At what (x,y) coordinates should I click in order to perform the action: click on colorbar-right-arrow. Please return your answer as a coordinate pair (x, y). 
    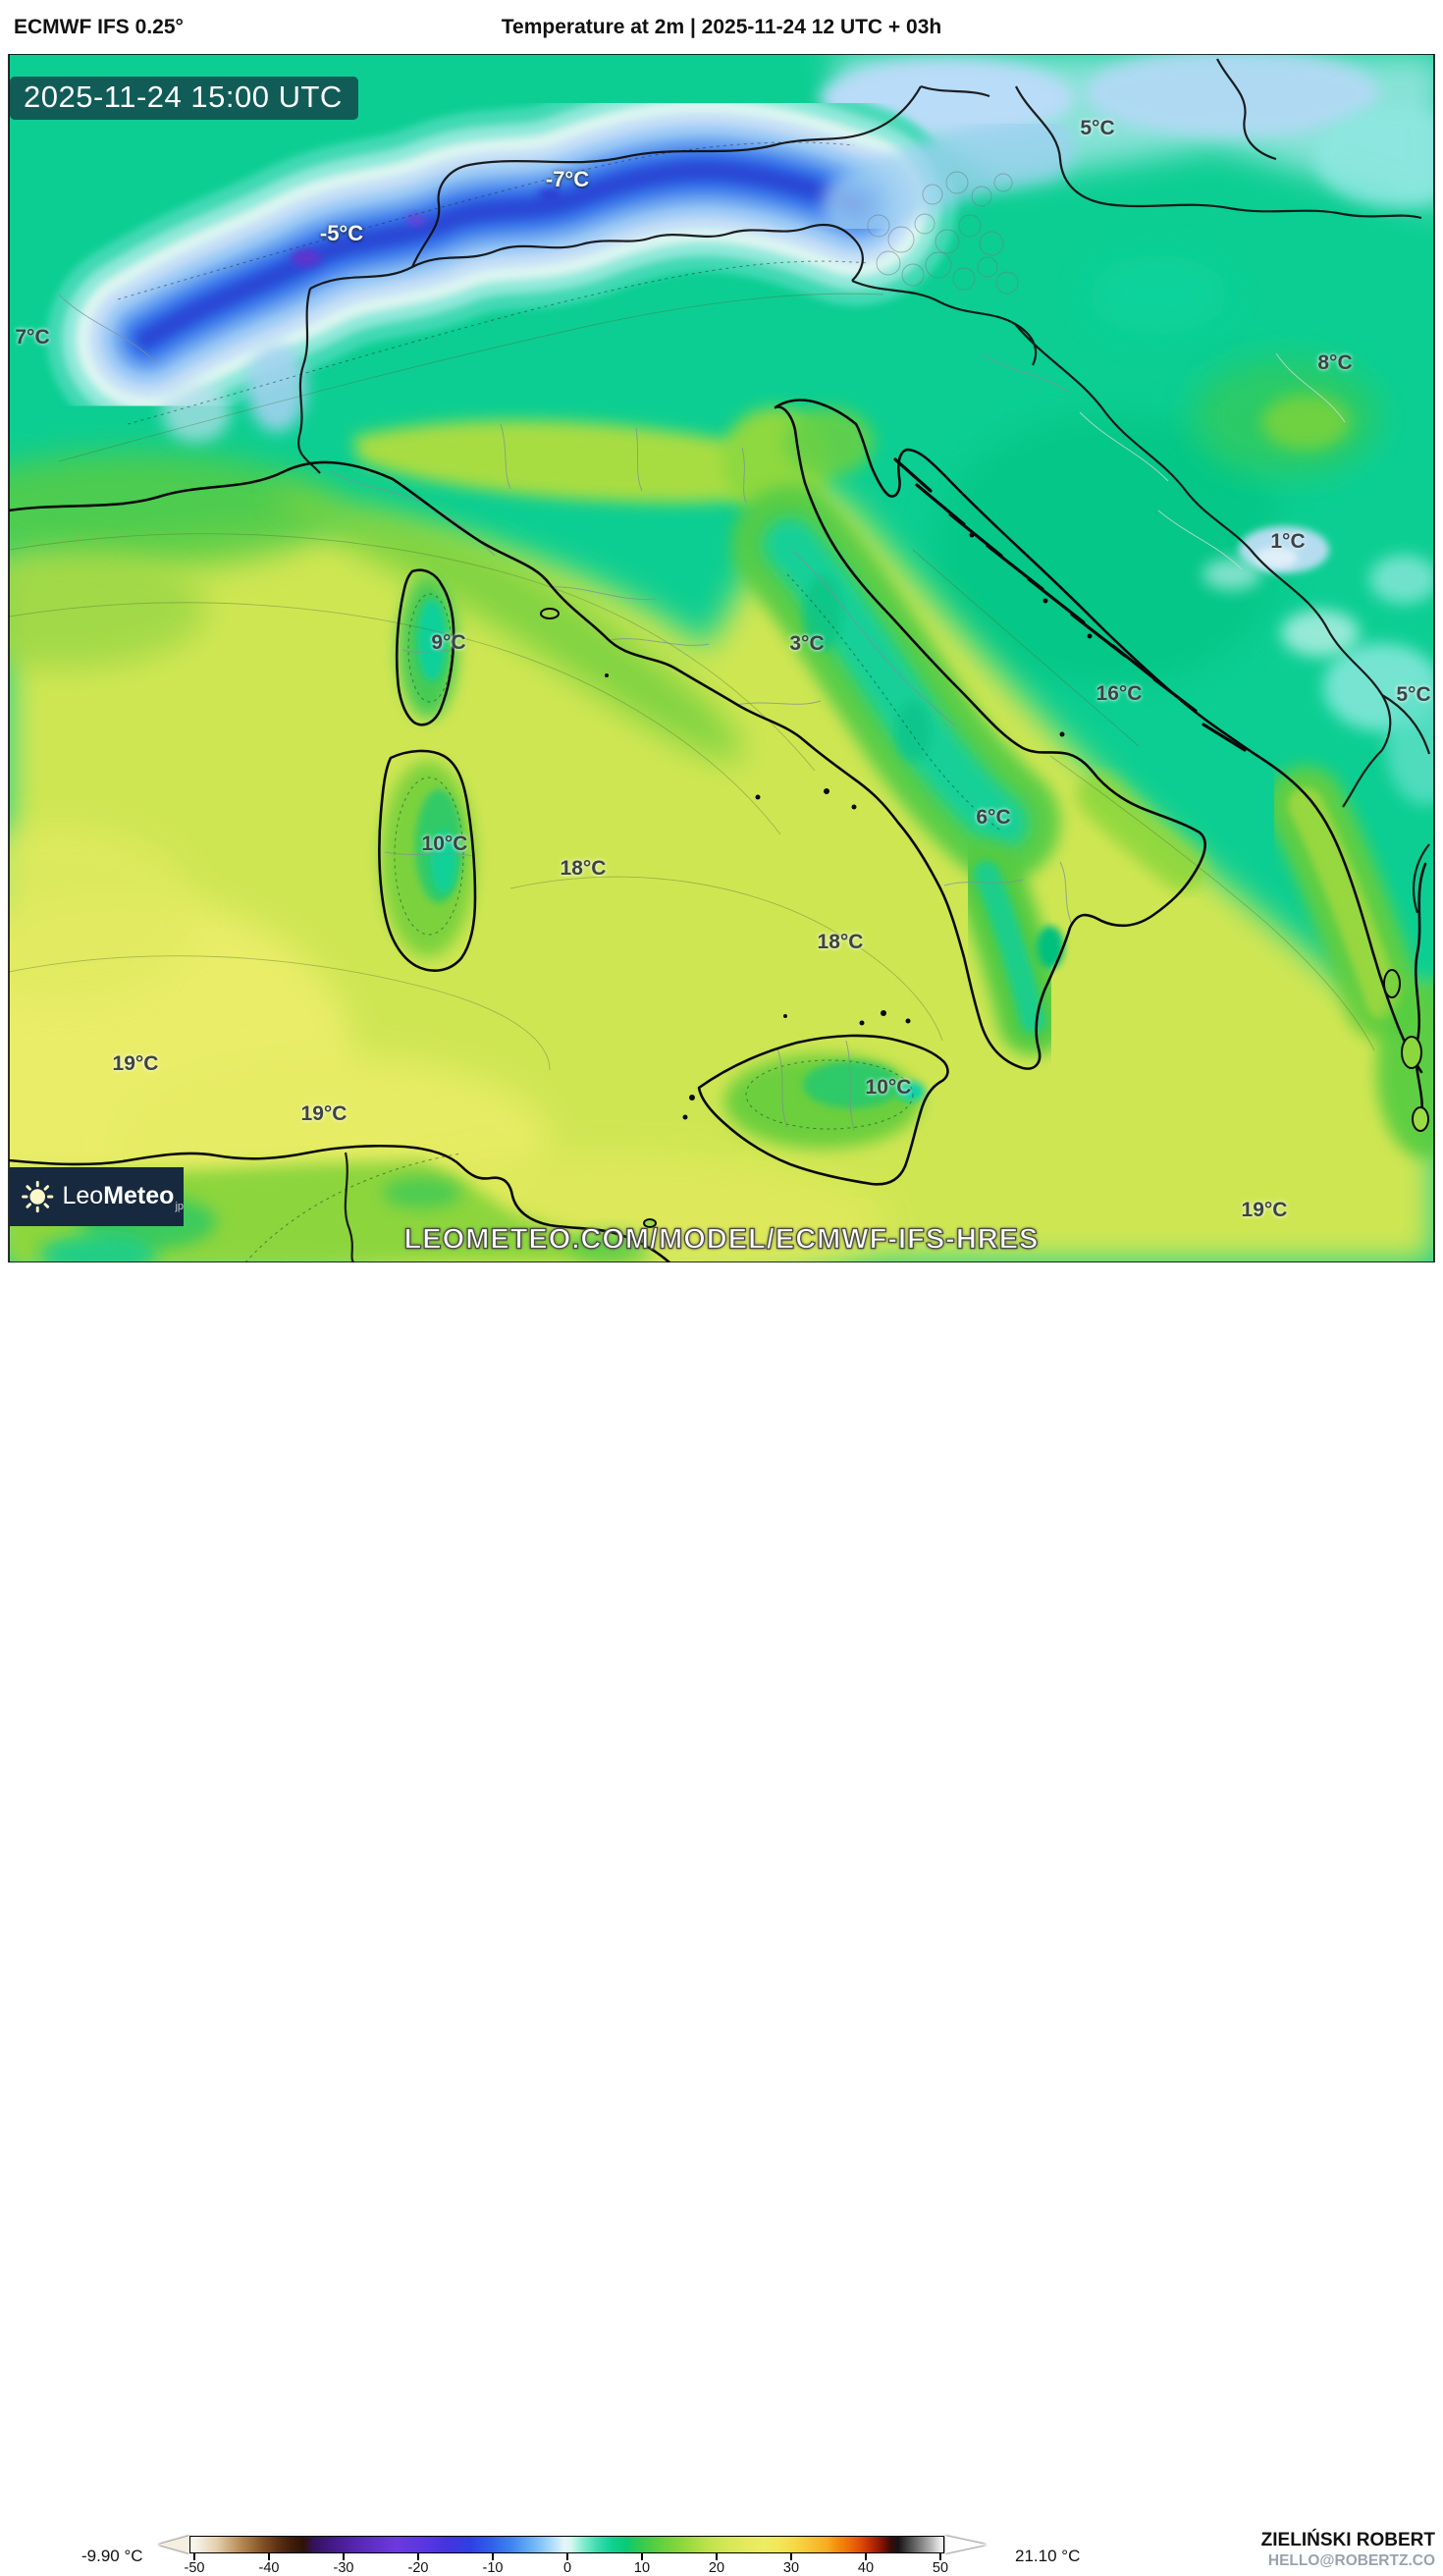
    Looking at the image, I should click on (966, 2544).